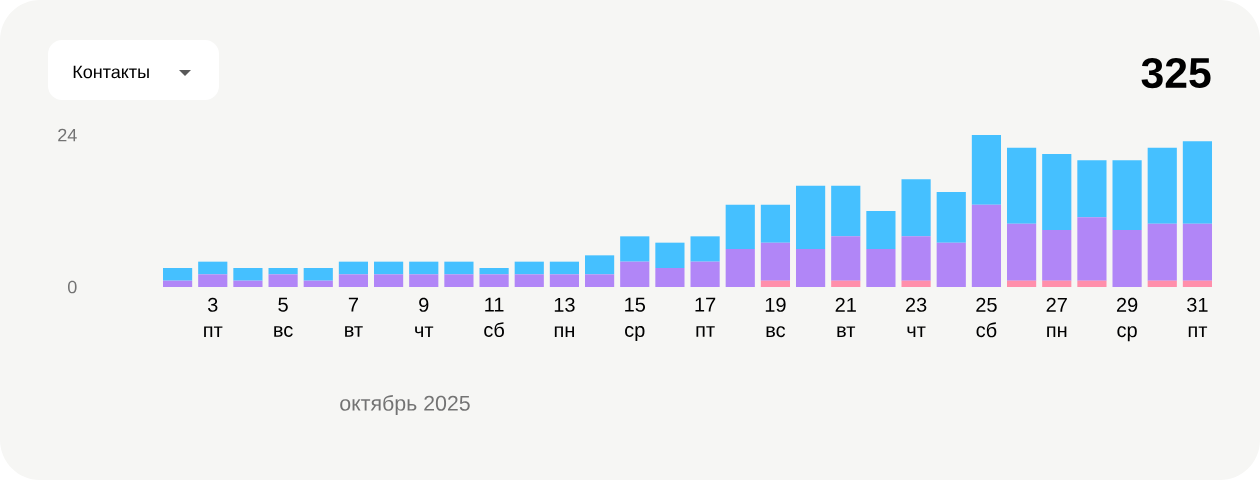 The width and height of the screenshot is (1260, 480). What do you see at coordinates (775, 317) in the screenshot?
I see `x-tick-label: 19 вс` at bounding box center [775, 317].